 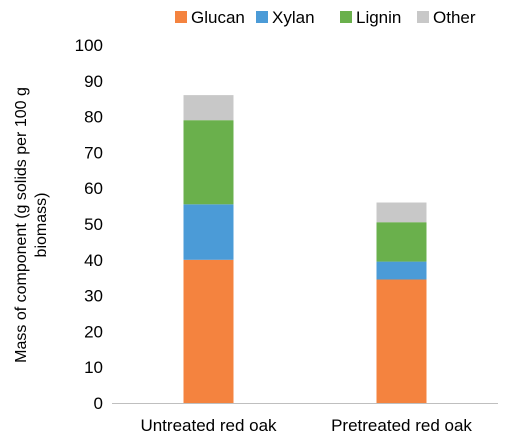 I want to click on legend-swatch-xylan, so click(x=262, y=17).